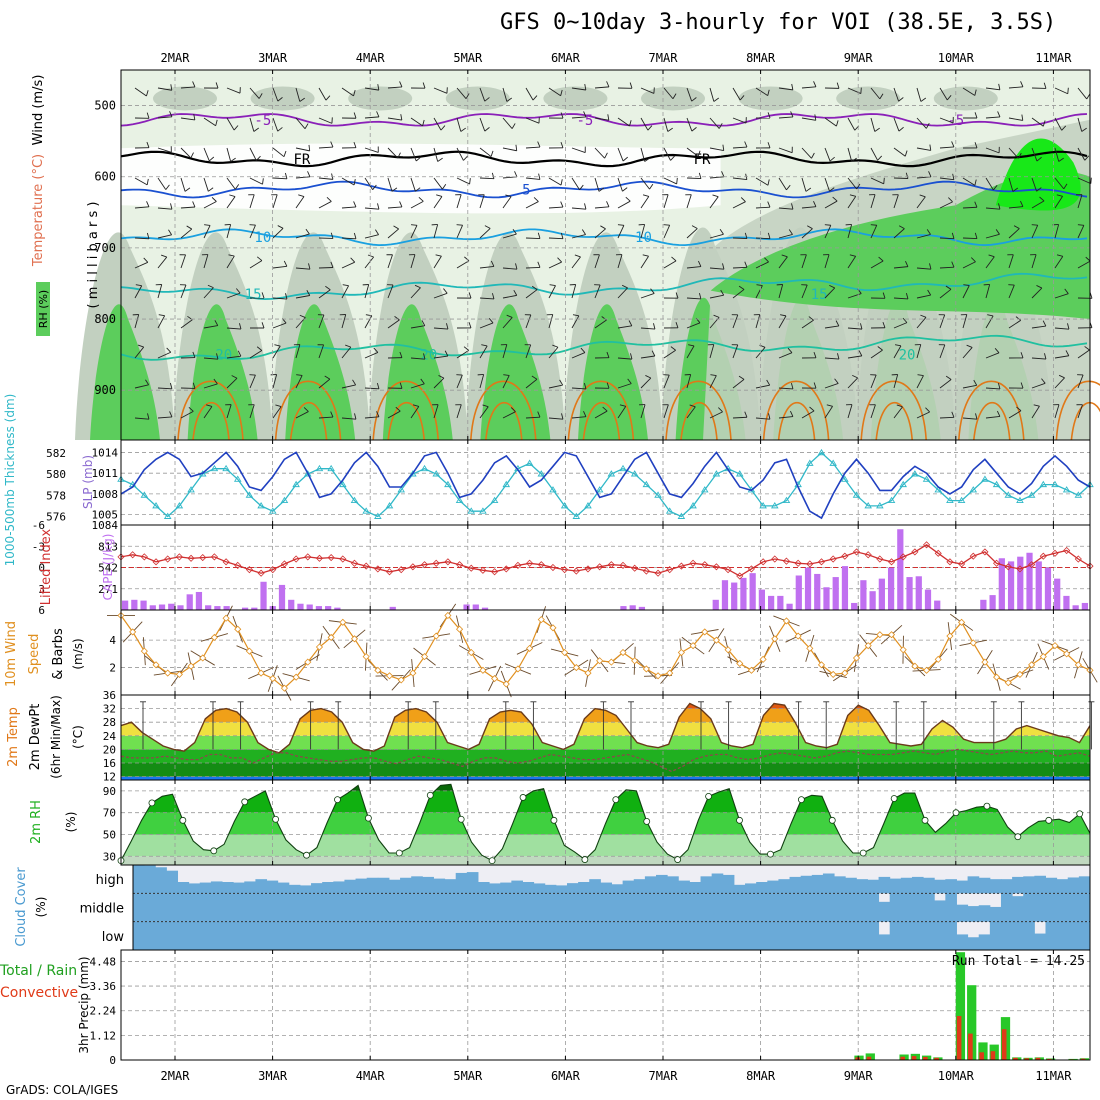 This screenshot has height=1100, width=1100. I want to click on thickness-tick-label: 578, so click(56, 495).